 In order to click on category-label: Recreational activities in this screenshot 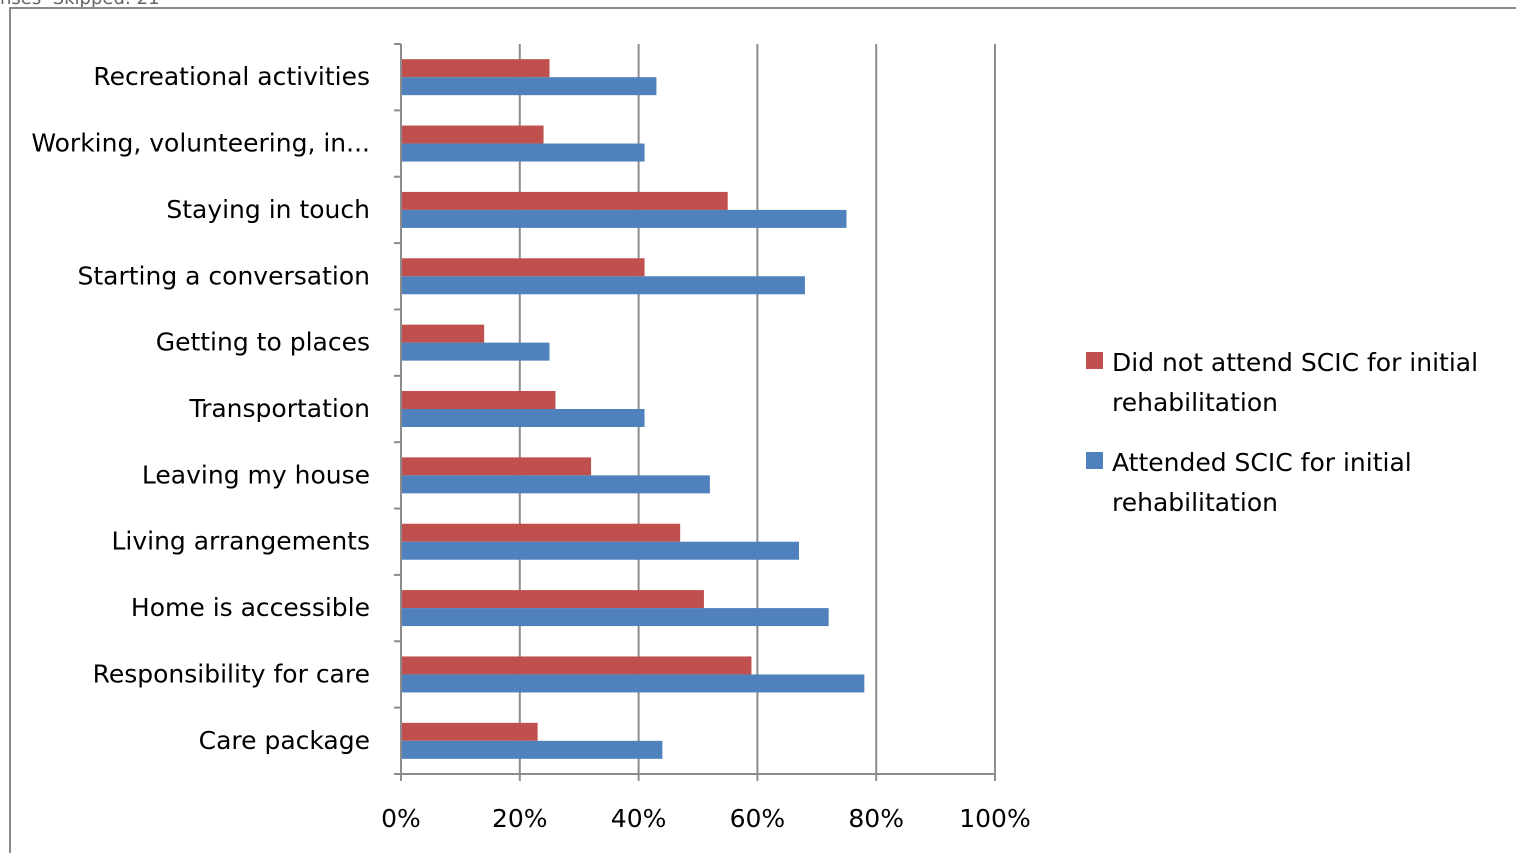, I will do `click(231, 76)`.